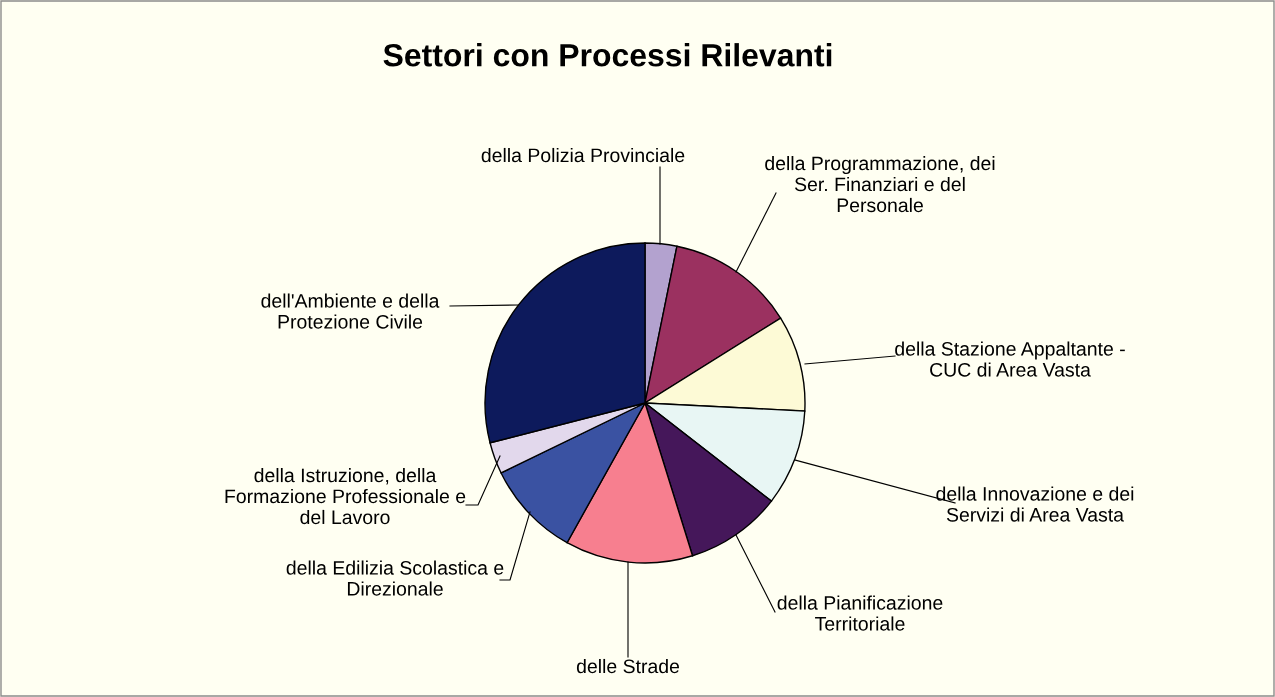 The image size is (1275, 697). Describe the element at coordinates (350, 311) in the screenshot. I see `slice-label: dell'Ambiente e della Protezione Civile` at that location.